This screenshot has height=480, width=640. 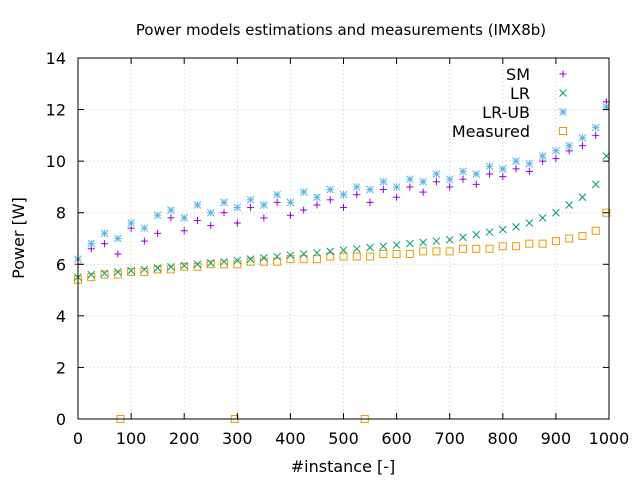 I want to click on y-tick-label: 8, so click(x=61, y=213).